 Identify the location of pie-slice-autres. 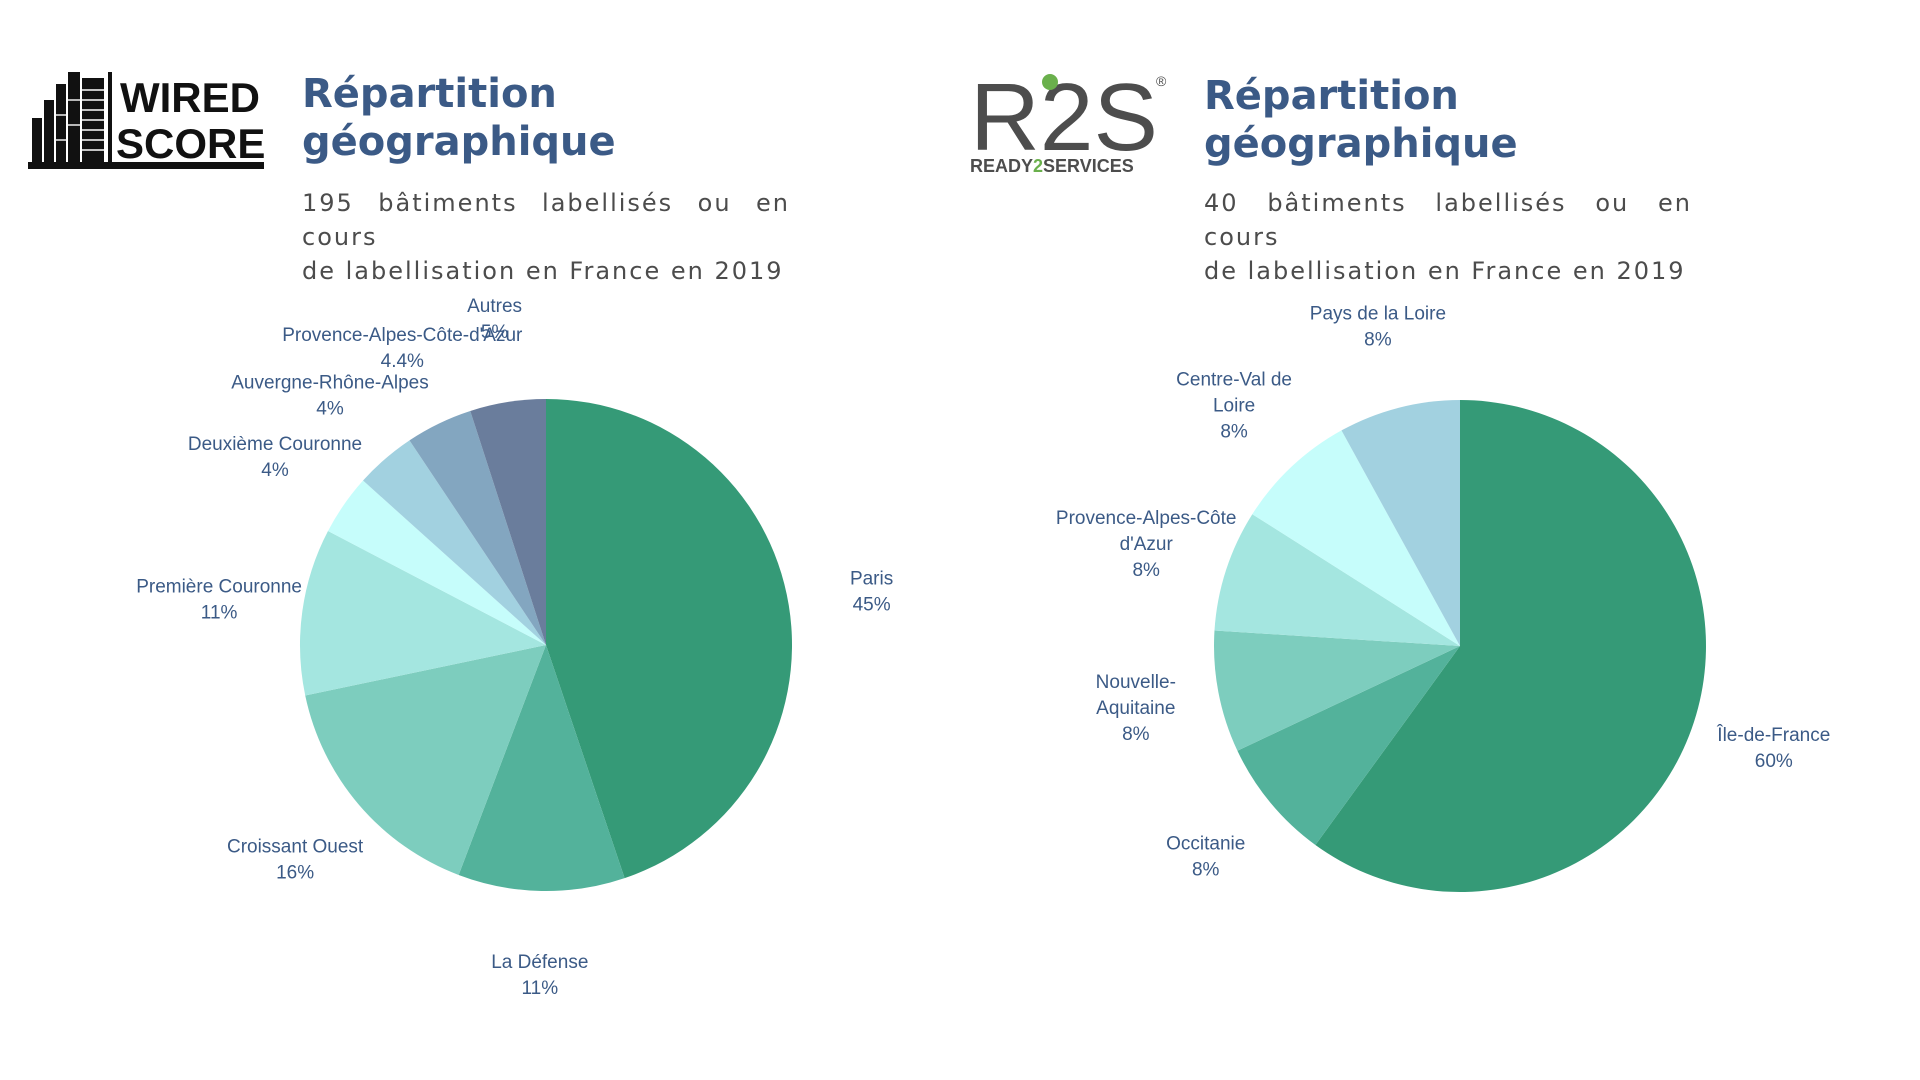
(508, 522).